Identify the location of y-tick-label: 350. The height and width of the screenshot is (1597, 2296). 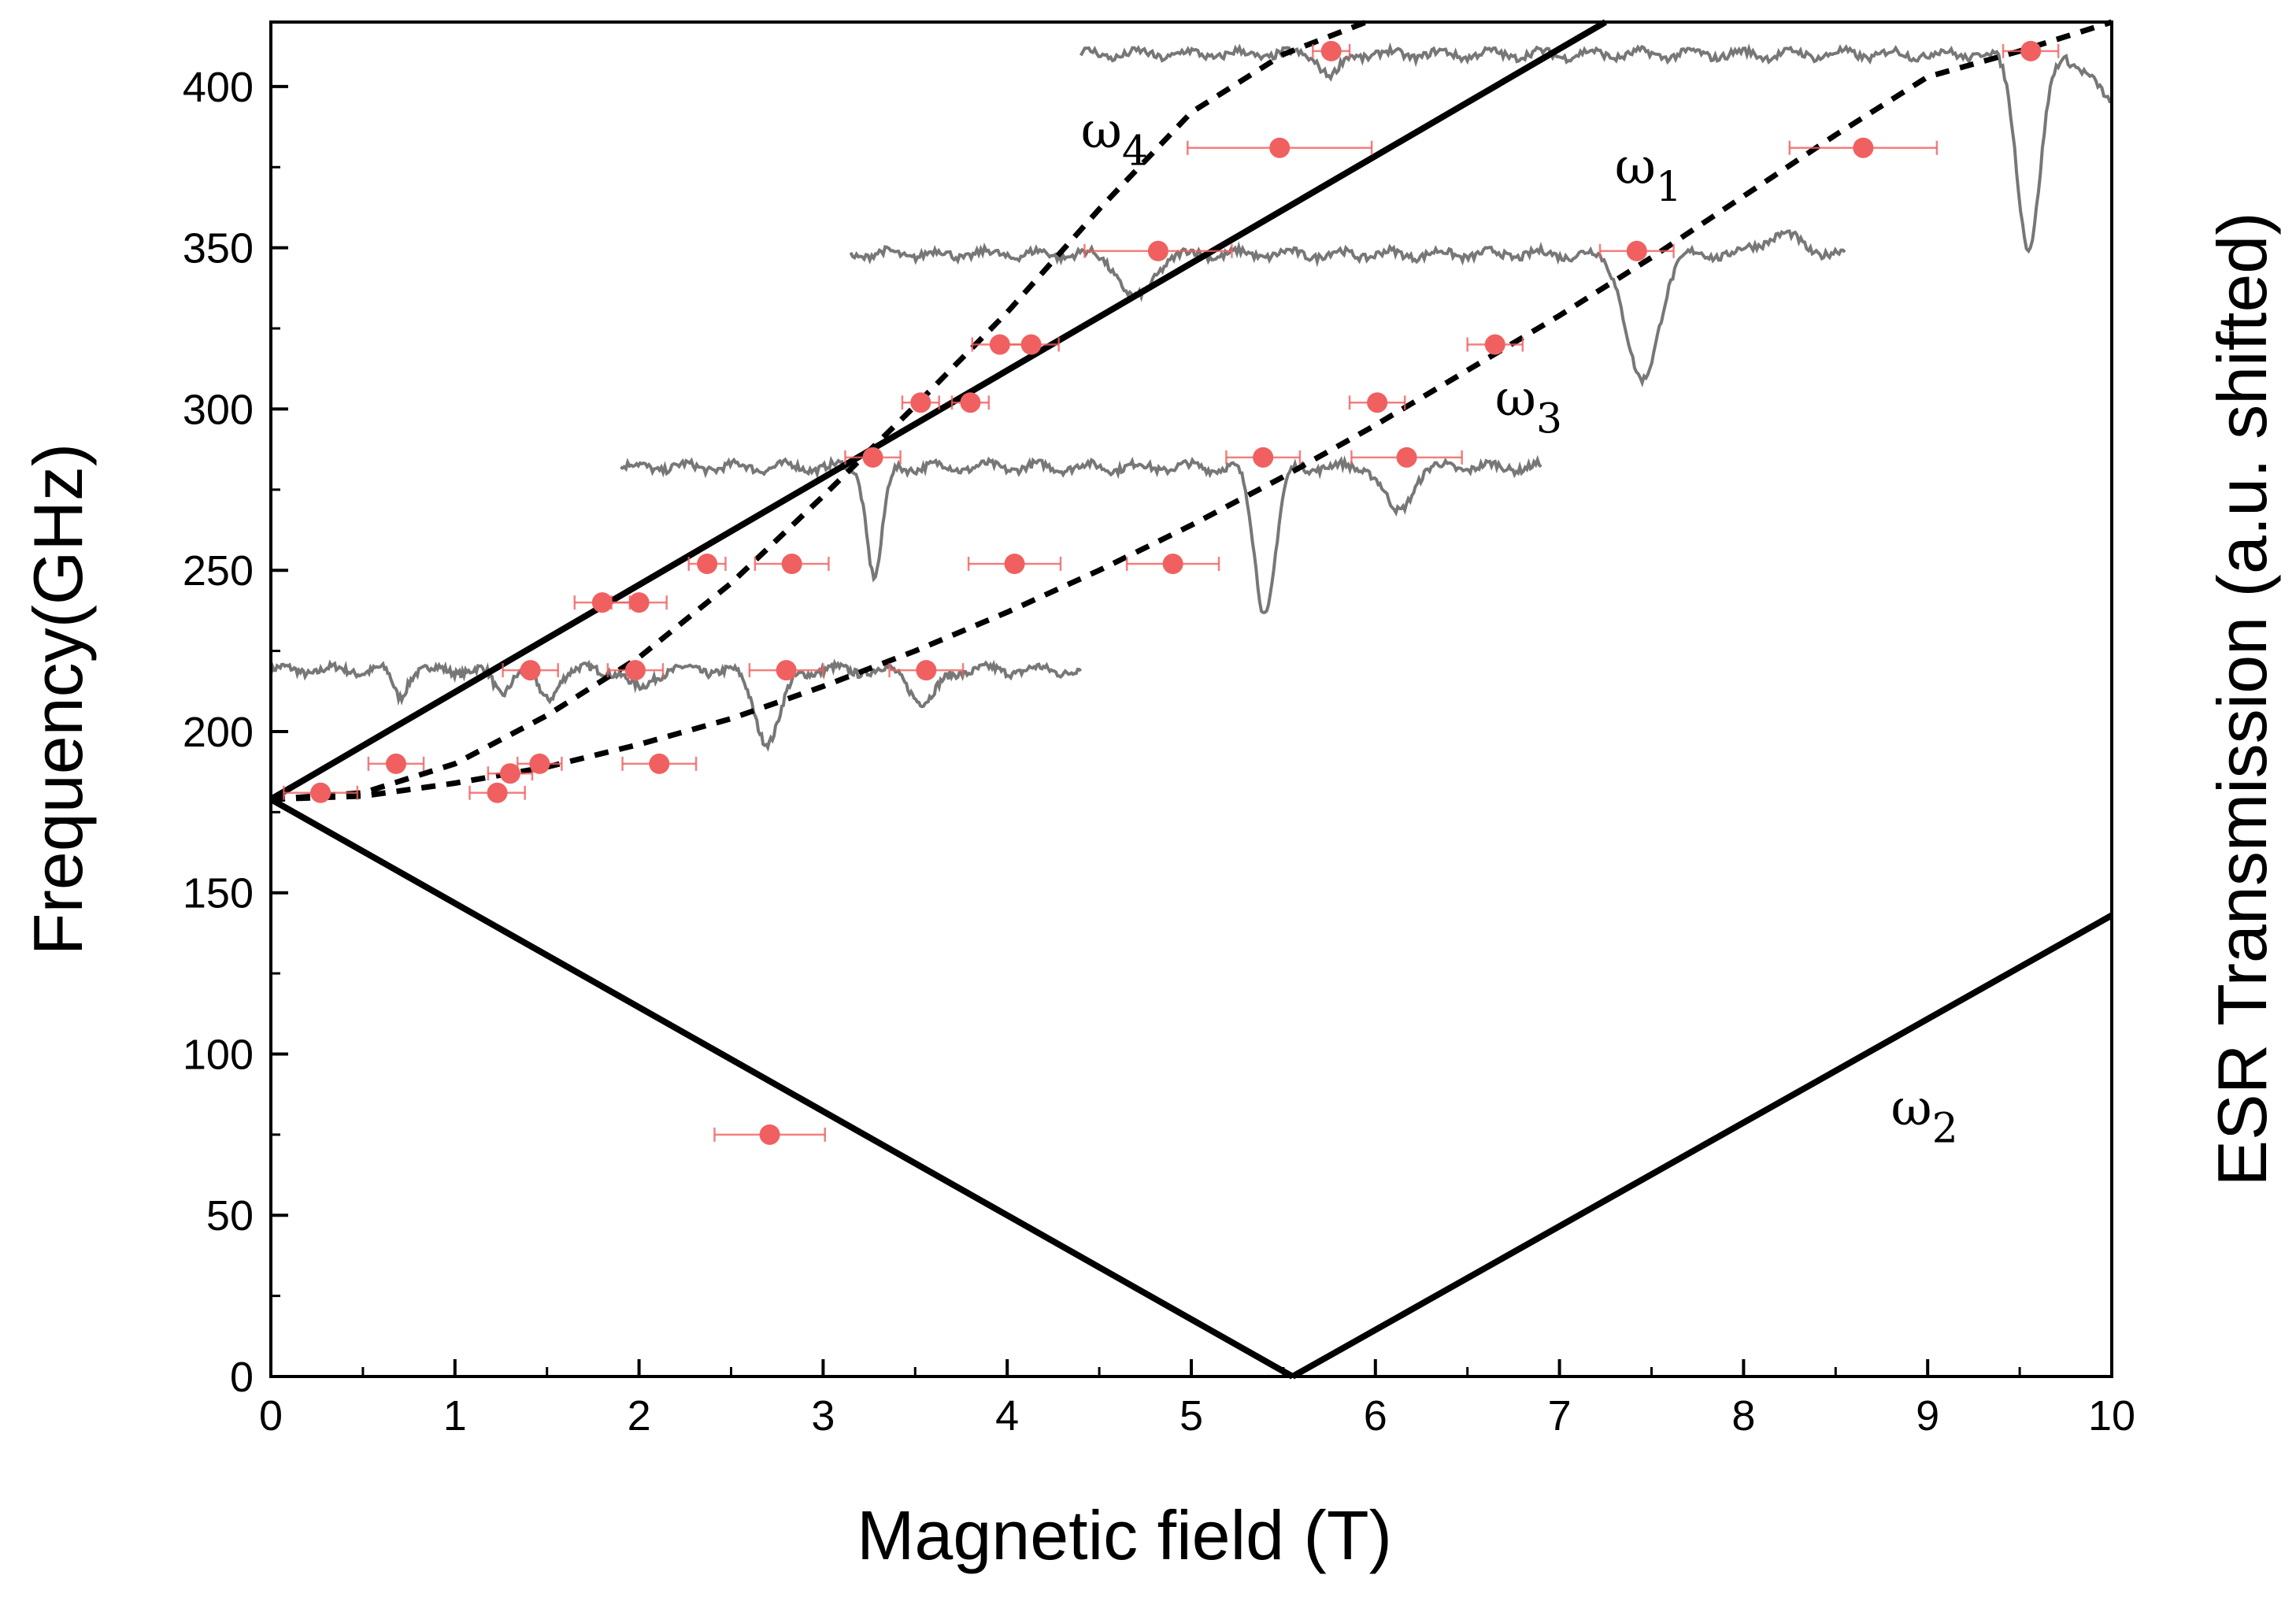
(218, 248).